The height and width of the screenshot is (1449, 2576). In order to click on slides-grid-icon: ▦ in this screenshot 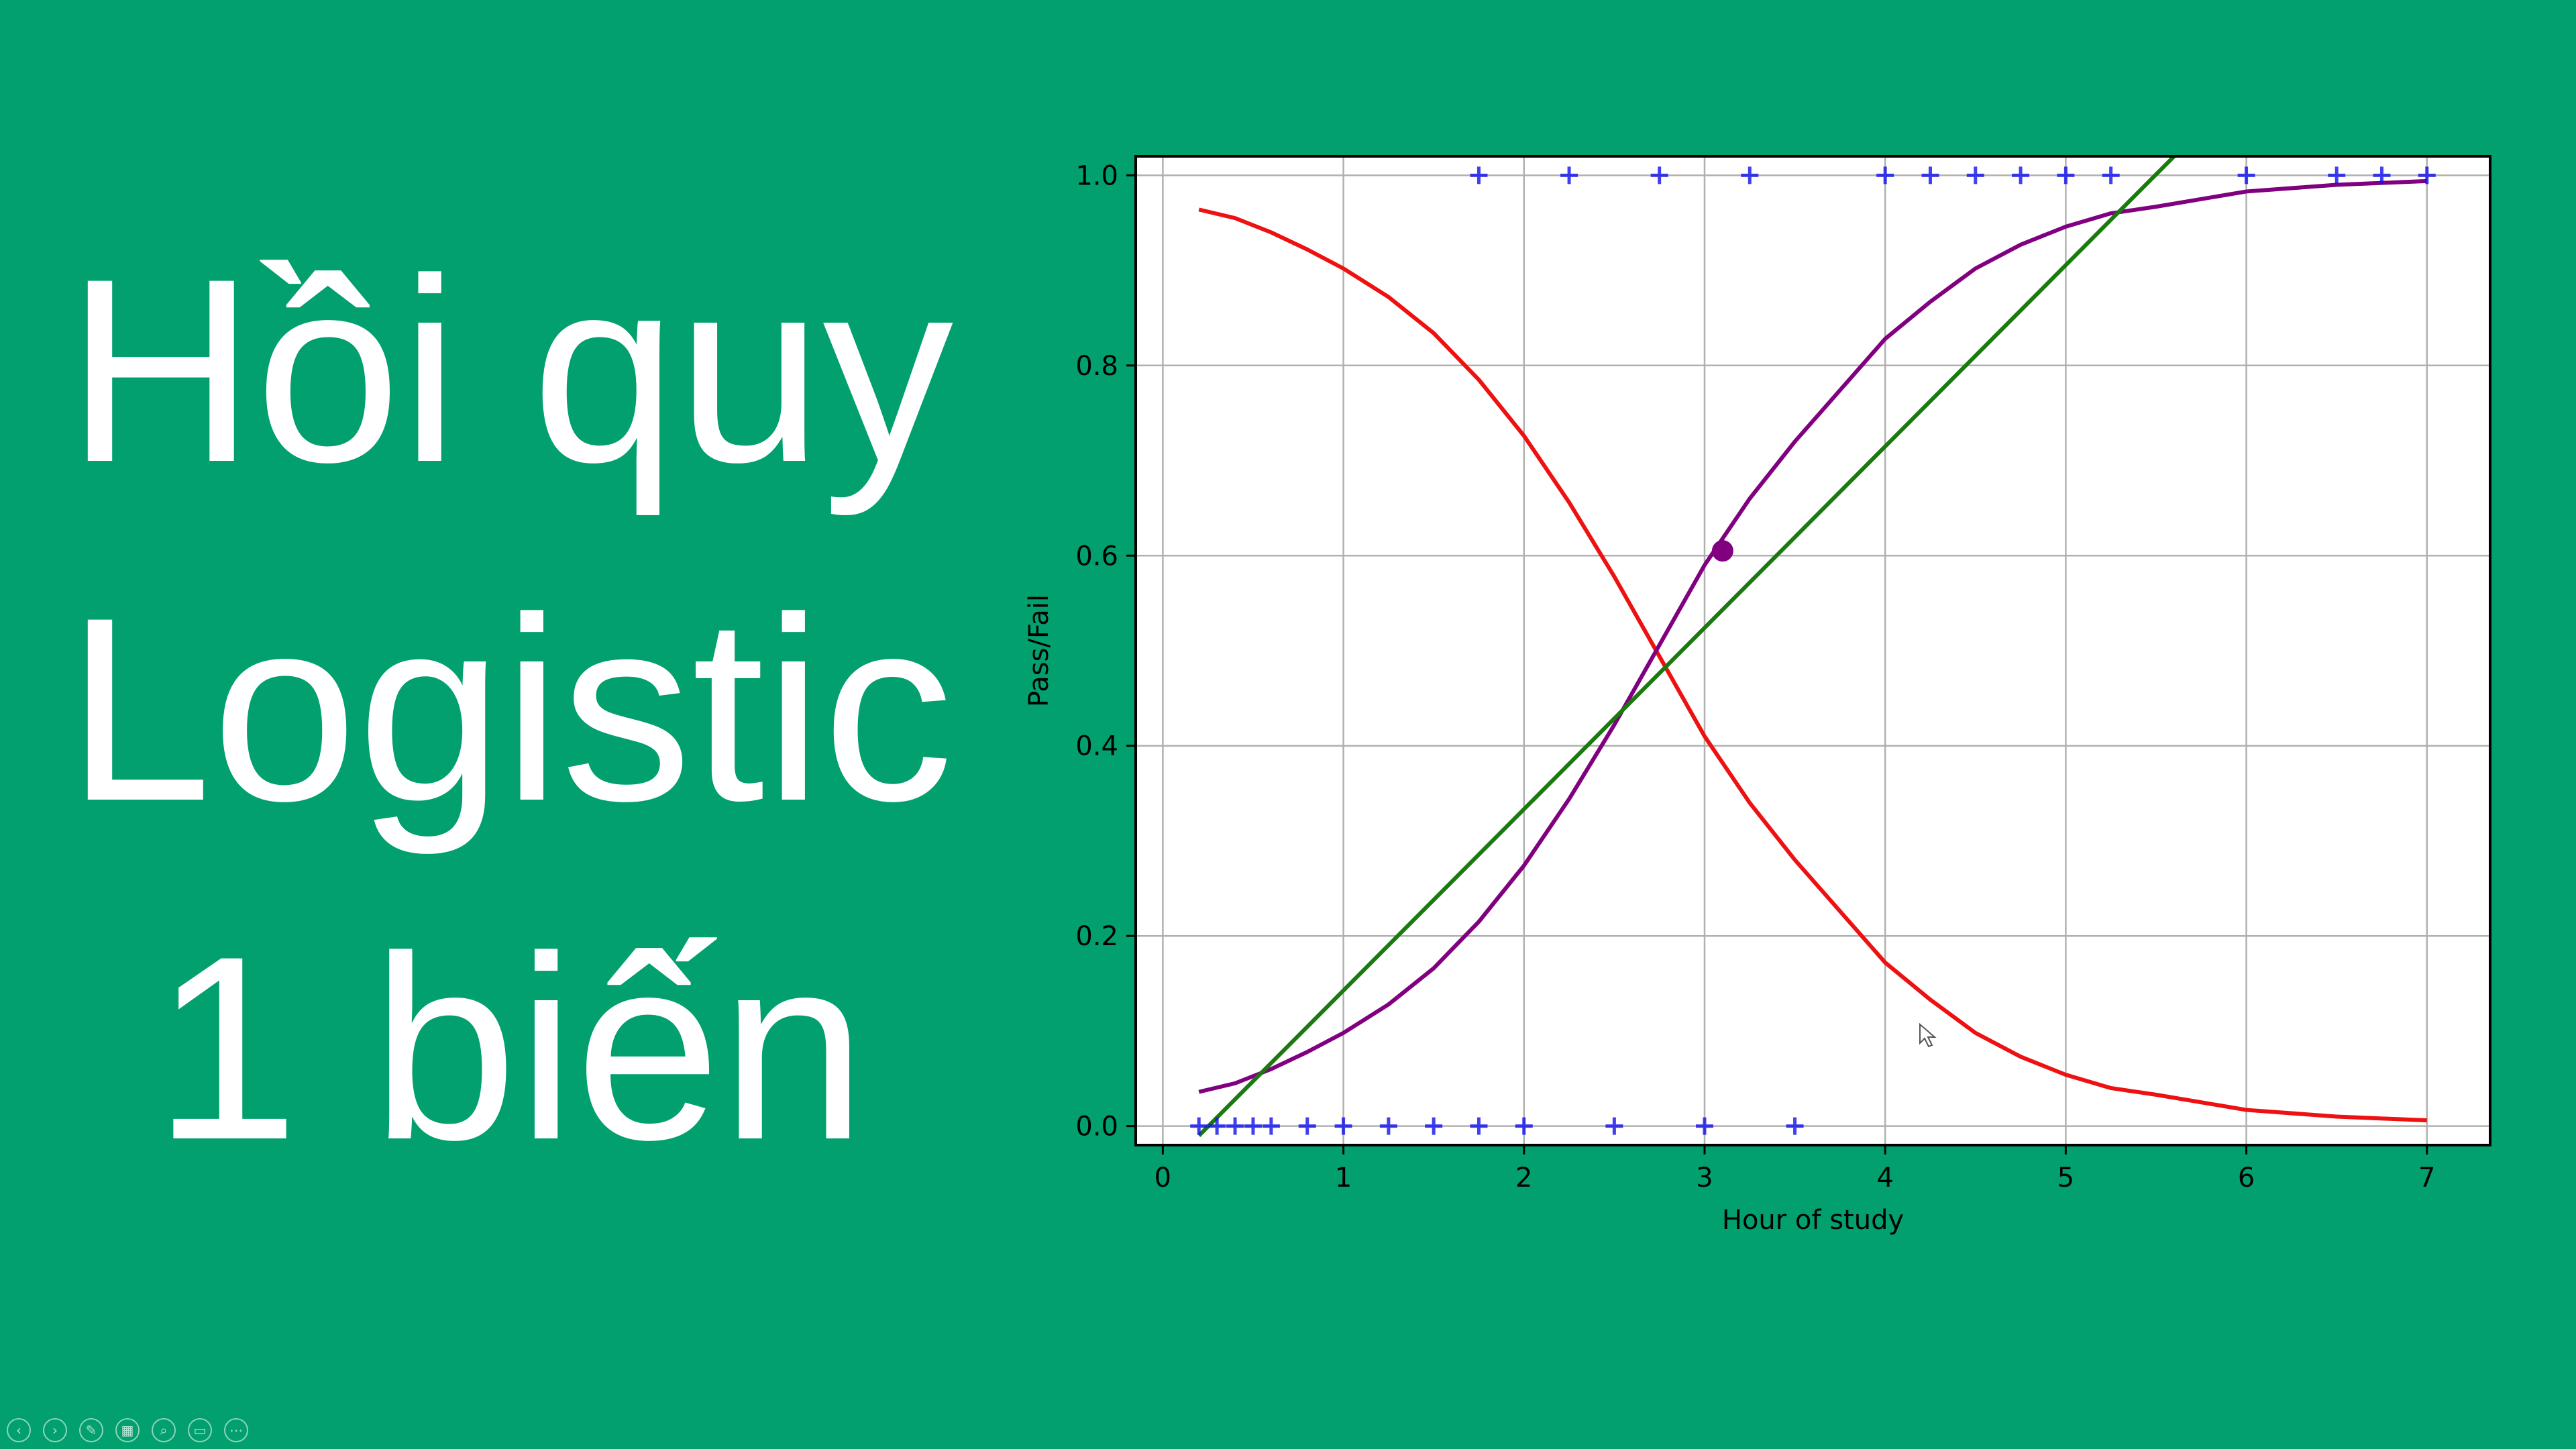, I will do `click(127, 1430)`.